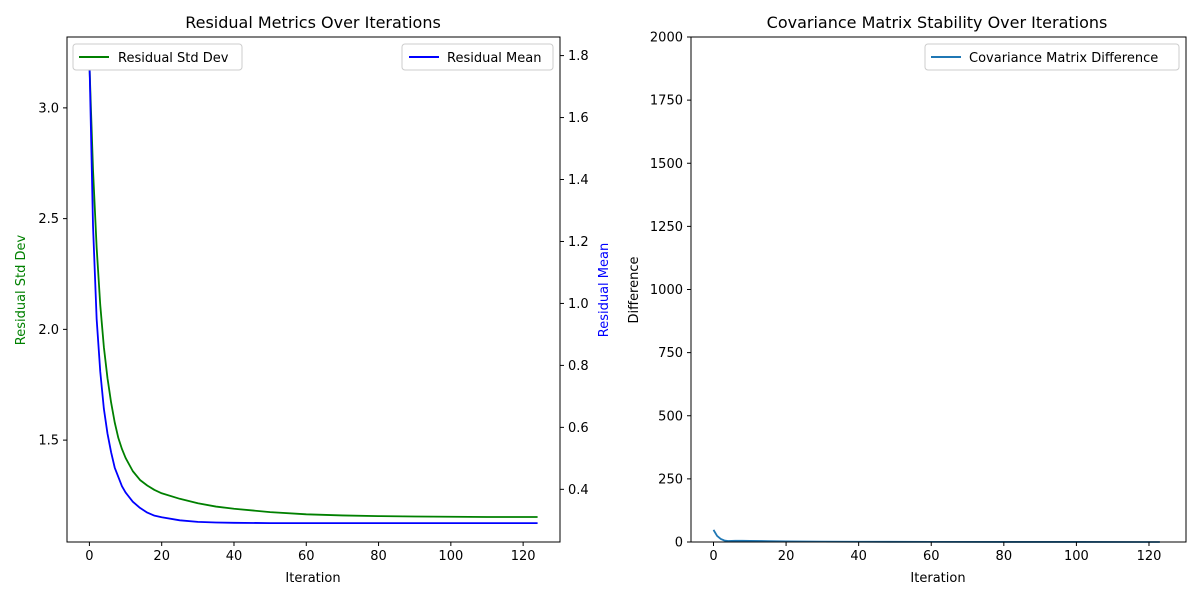 This screenshot has height=600, width=1200. What do you see at coordinates (578, 490) in the screenshot?
I see `y-right-tick-label: 0.4` at bounding box center [578, 490].